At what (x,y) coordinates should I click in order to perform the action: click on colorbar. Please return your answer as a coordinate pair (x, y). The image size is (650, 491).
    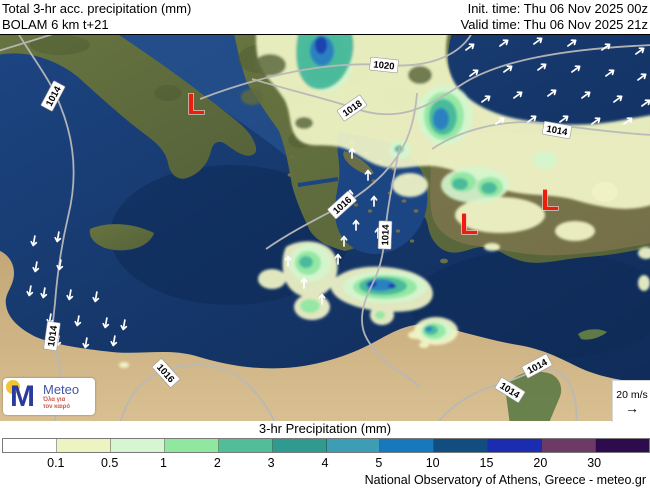
    Looking at the image, I should click on (326, 445).